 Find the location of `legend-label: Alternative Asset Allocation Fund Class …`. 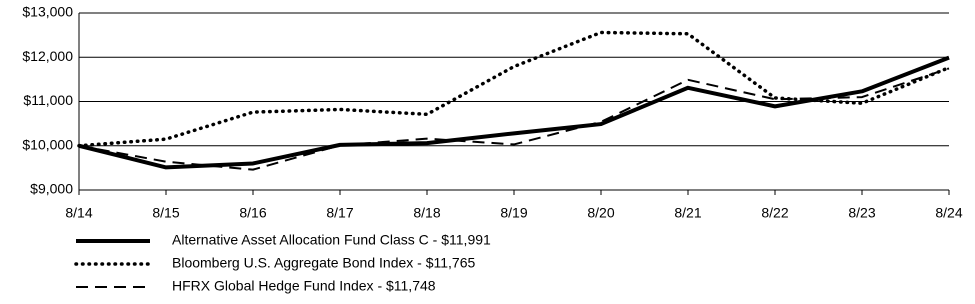

legend-label: Alternative Asset Allocation Fund Class … is located at coordinates (331, 240).